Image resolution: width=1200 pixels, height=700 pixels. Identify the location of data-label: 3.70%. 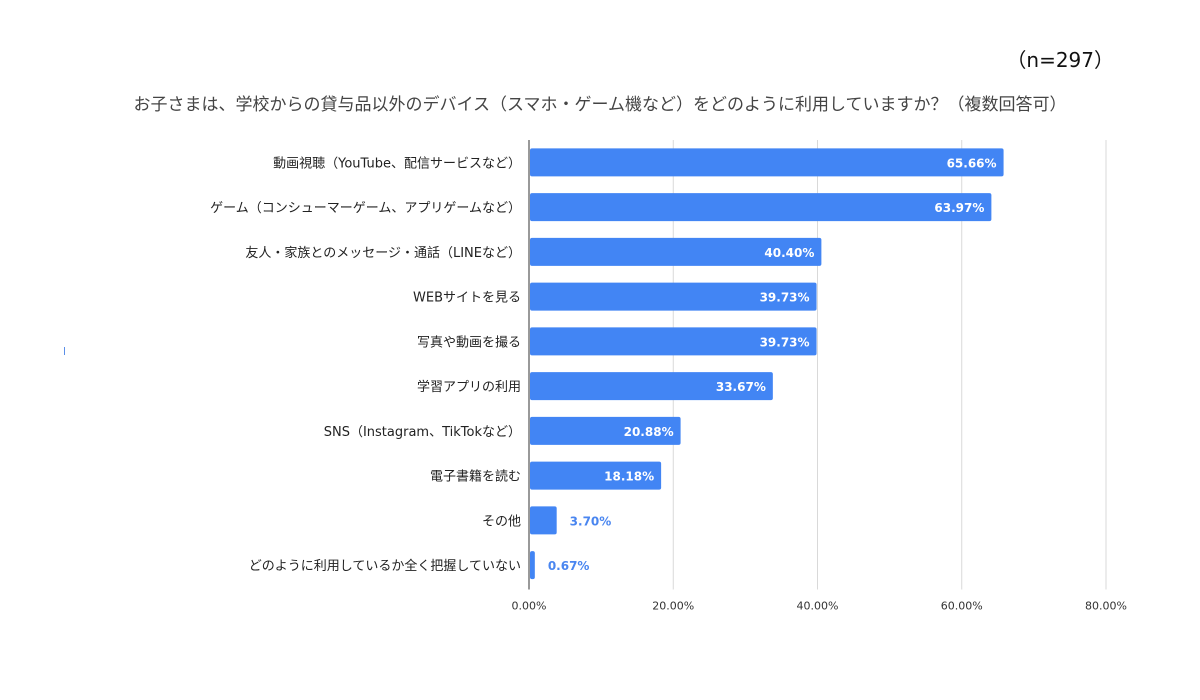
(591, 521).